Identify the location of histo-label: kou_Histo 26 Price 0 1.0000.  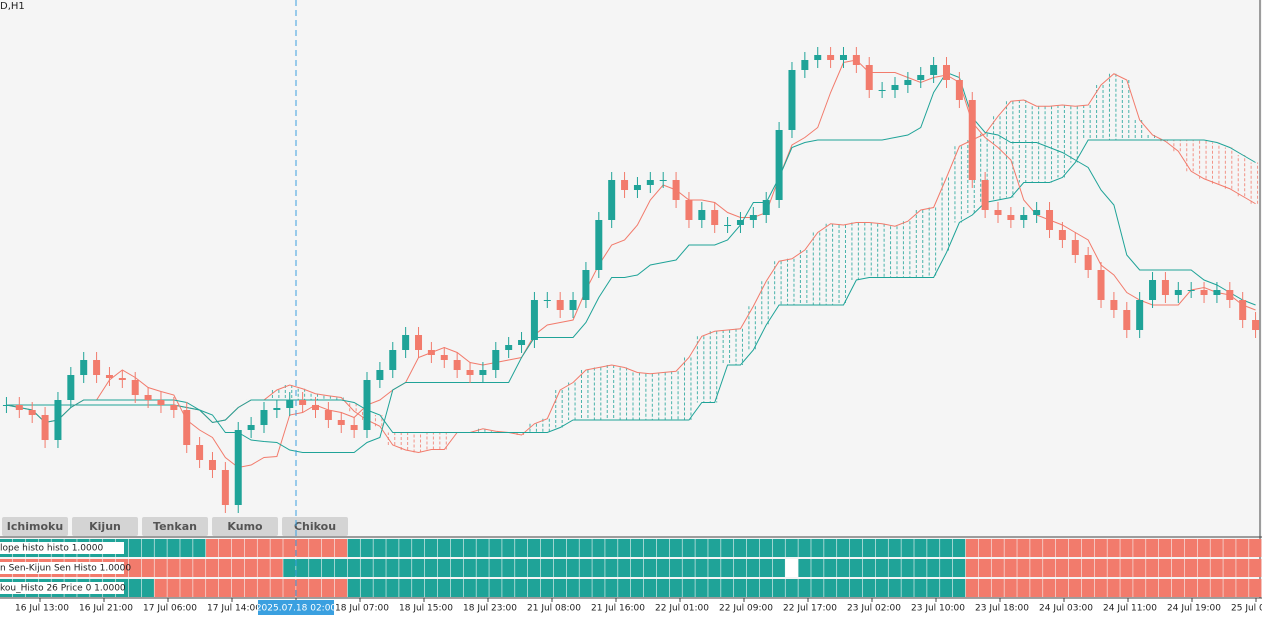
(63, 589).